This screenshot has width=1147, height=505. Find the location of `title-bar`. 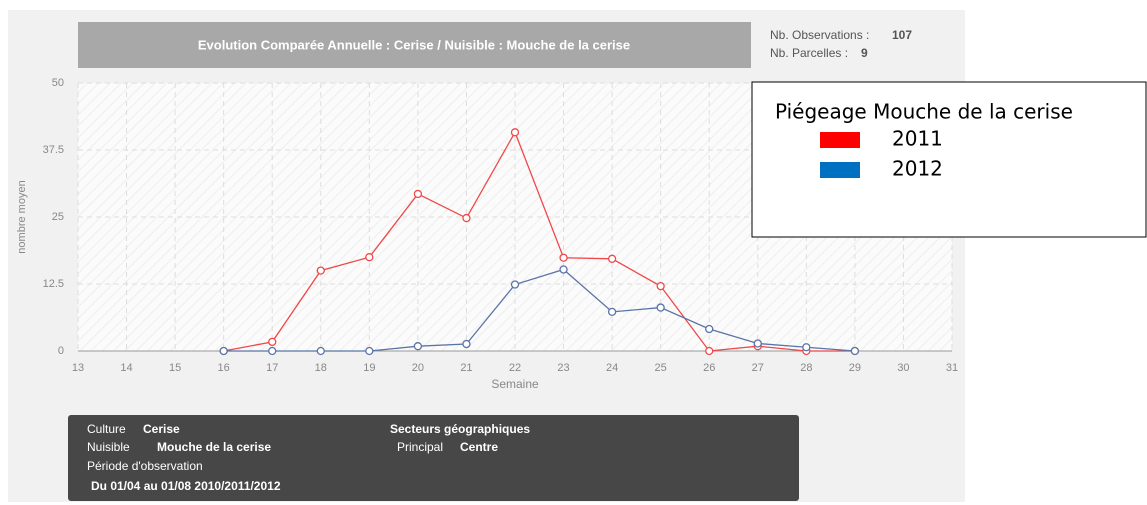

title-bar is located at coordinates (414, 45).